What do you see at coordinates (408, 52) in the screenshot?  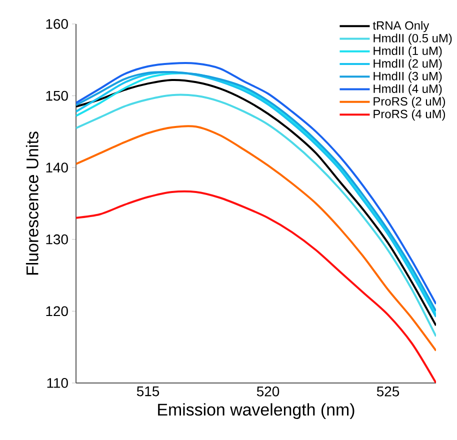 I see `legend-label: HmdII (1 uM)` at bounding box center [408, 52].